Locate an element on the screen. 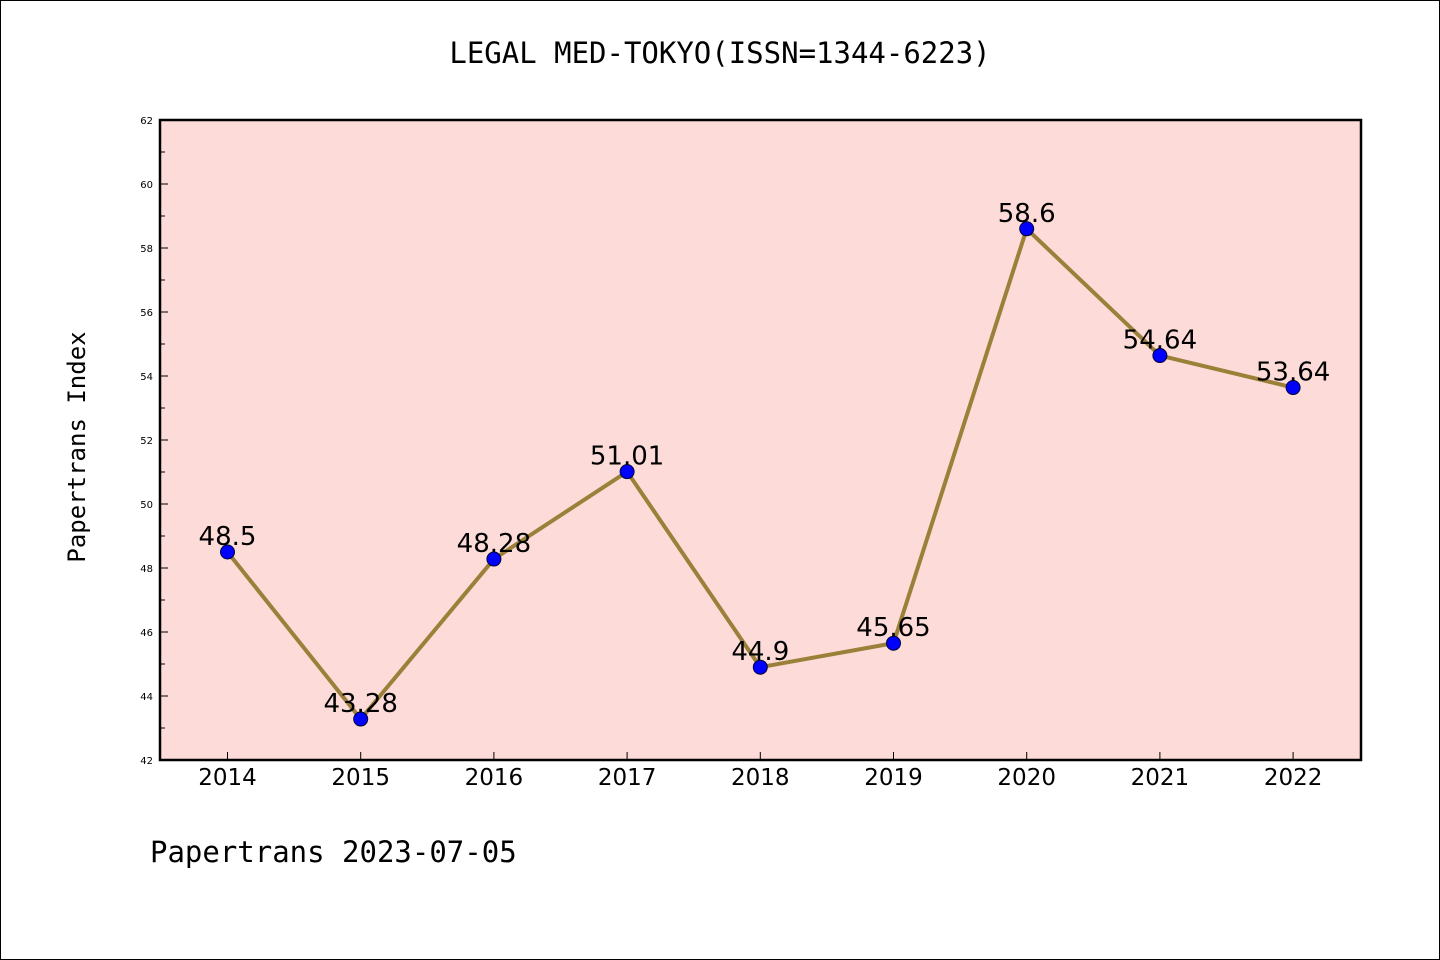  y-tick-label: 62 is located at coordinates (146, 121).